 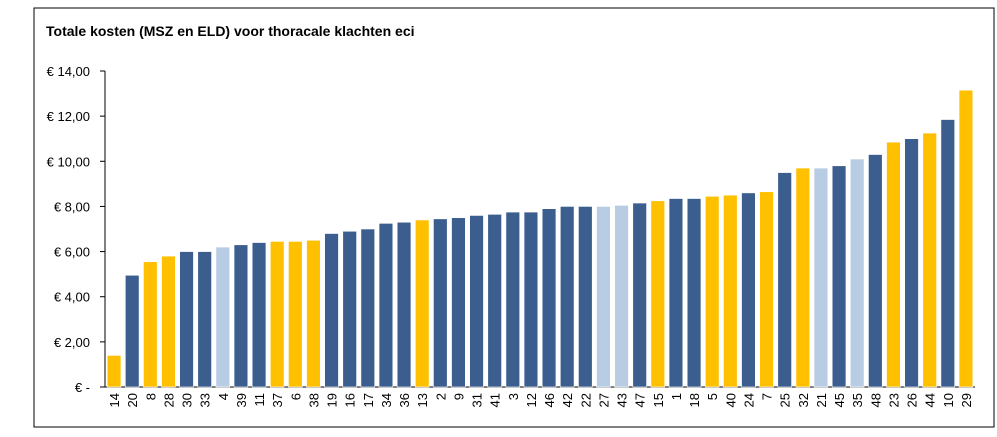 What do you see at coordinates (857, 400) in the screenshot?
I see `x-tick-label: 35` at bounding box center [857, 400].